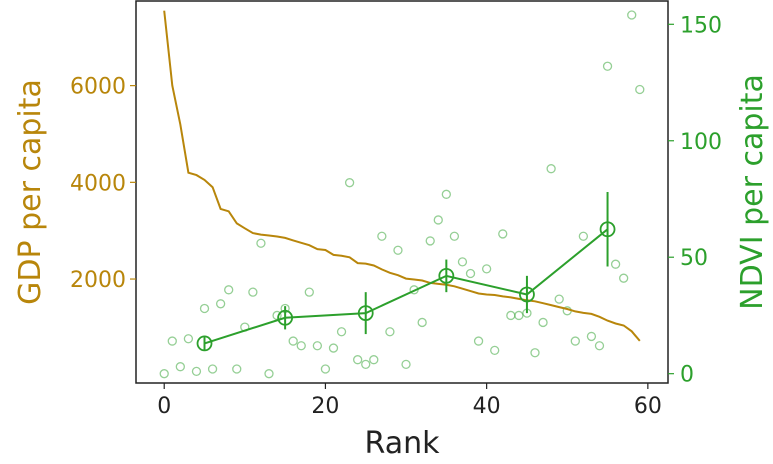 The width and height of the screenshot is (773, 464). I want to click on y-axis-label-left: GDP per capita, so click(30, 192).